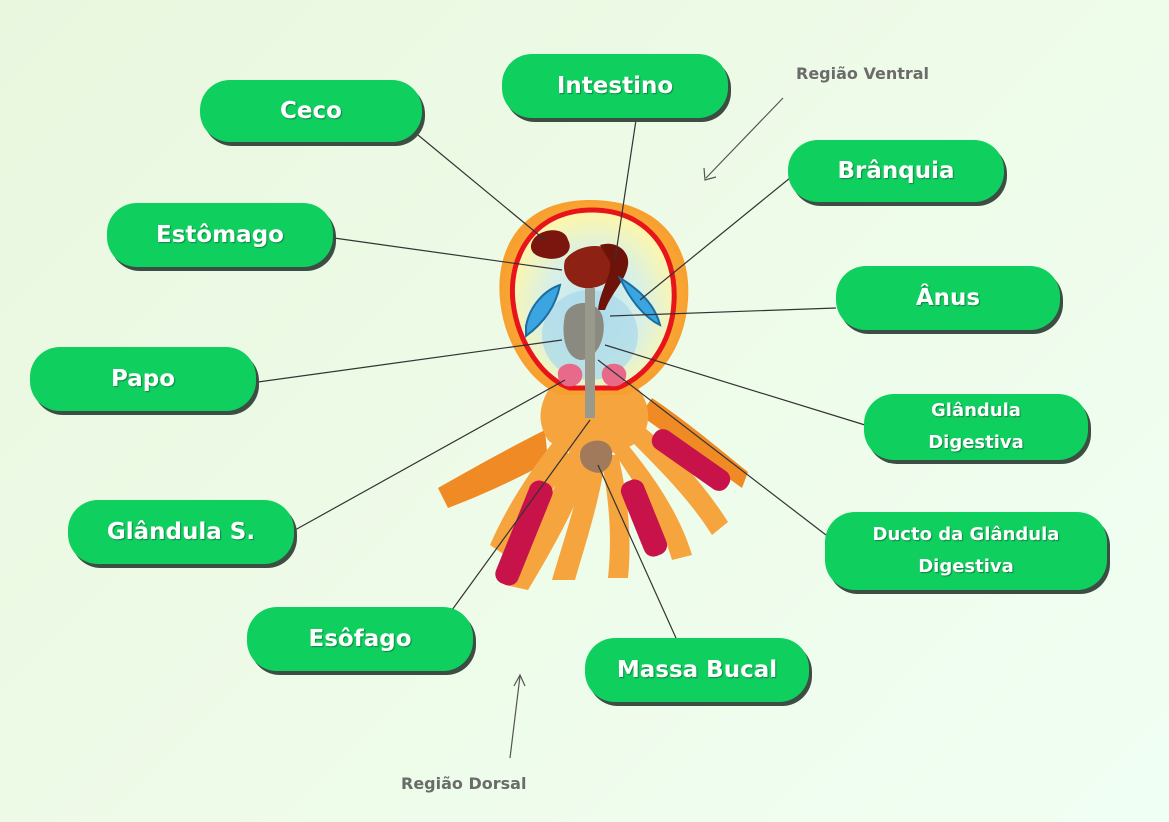 This screenshot has height=822, width=1169. What do you see at coordinates (691, 460) in the screenshot?
I see `suckers-right-far` at bounding box center [691, 460].